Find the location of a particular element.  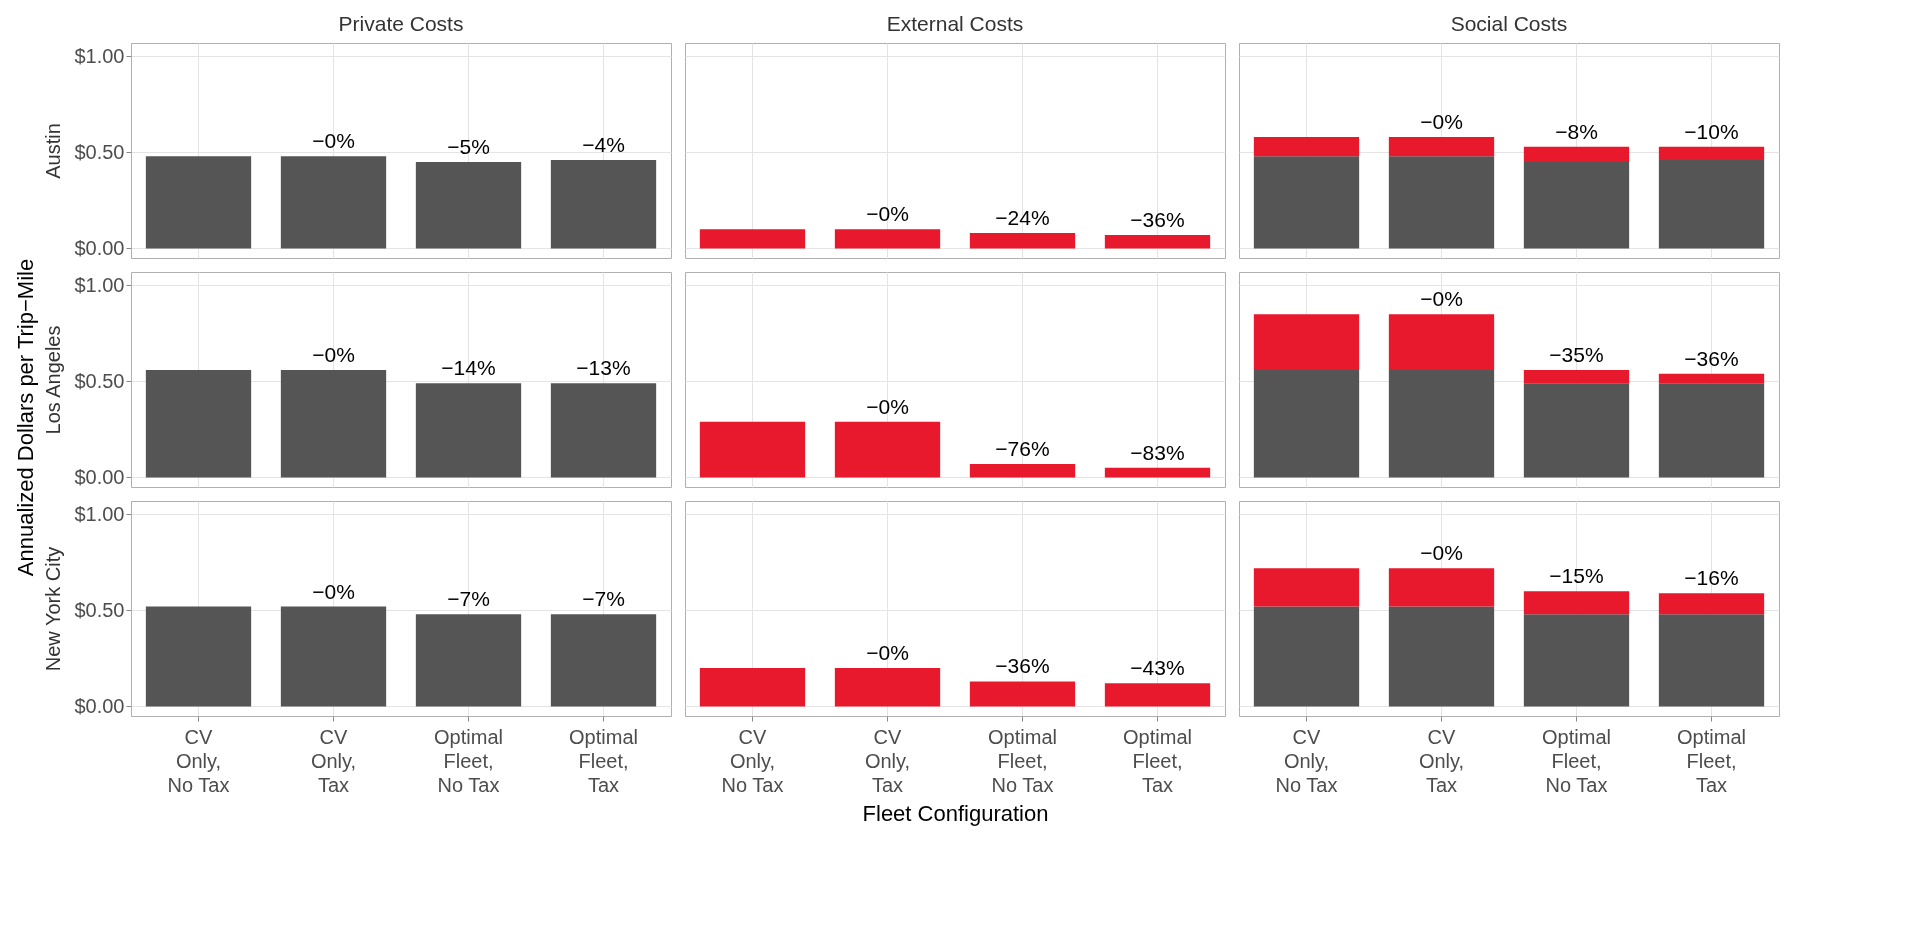

annotation: −8% is located at coordinates (1576, 131).